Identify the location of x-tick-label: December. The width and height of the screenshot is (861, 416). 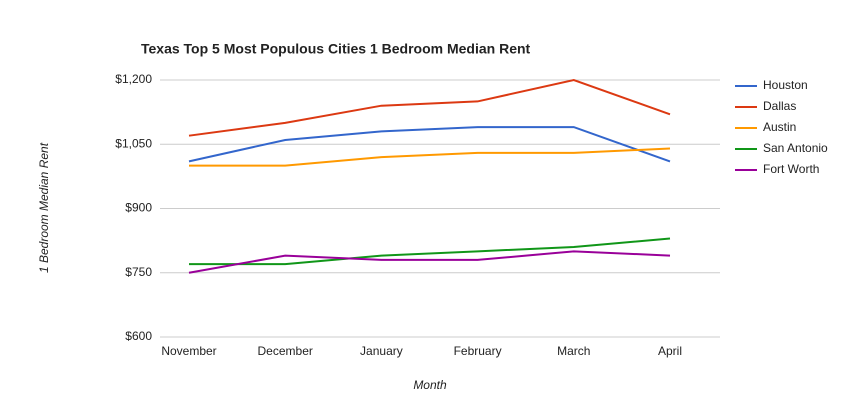
(285, 351).